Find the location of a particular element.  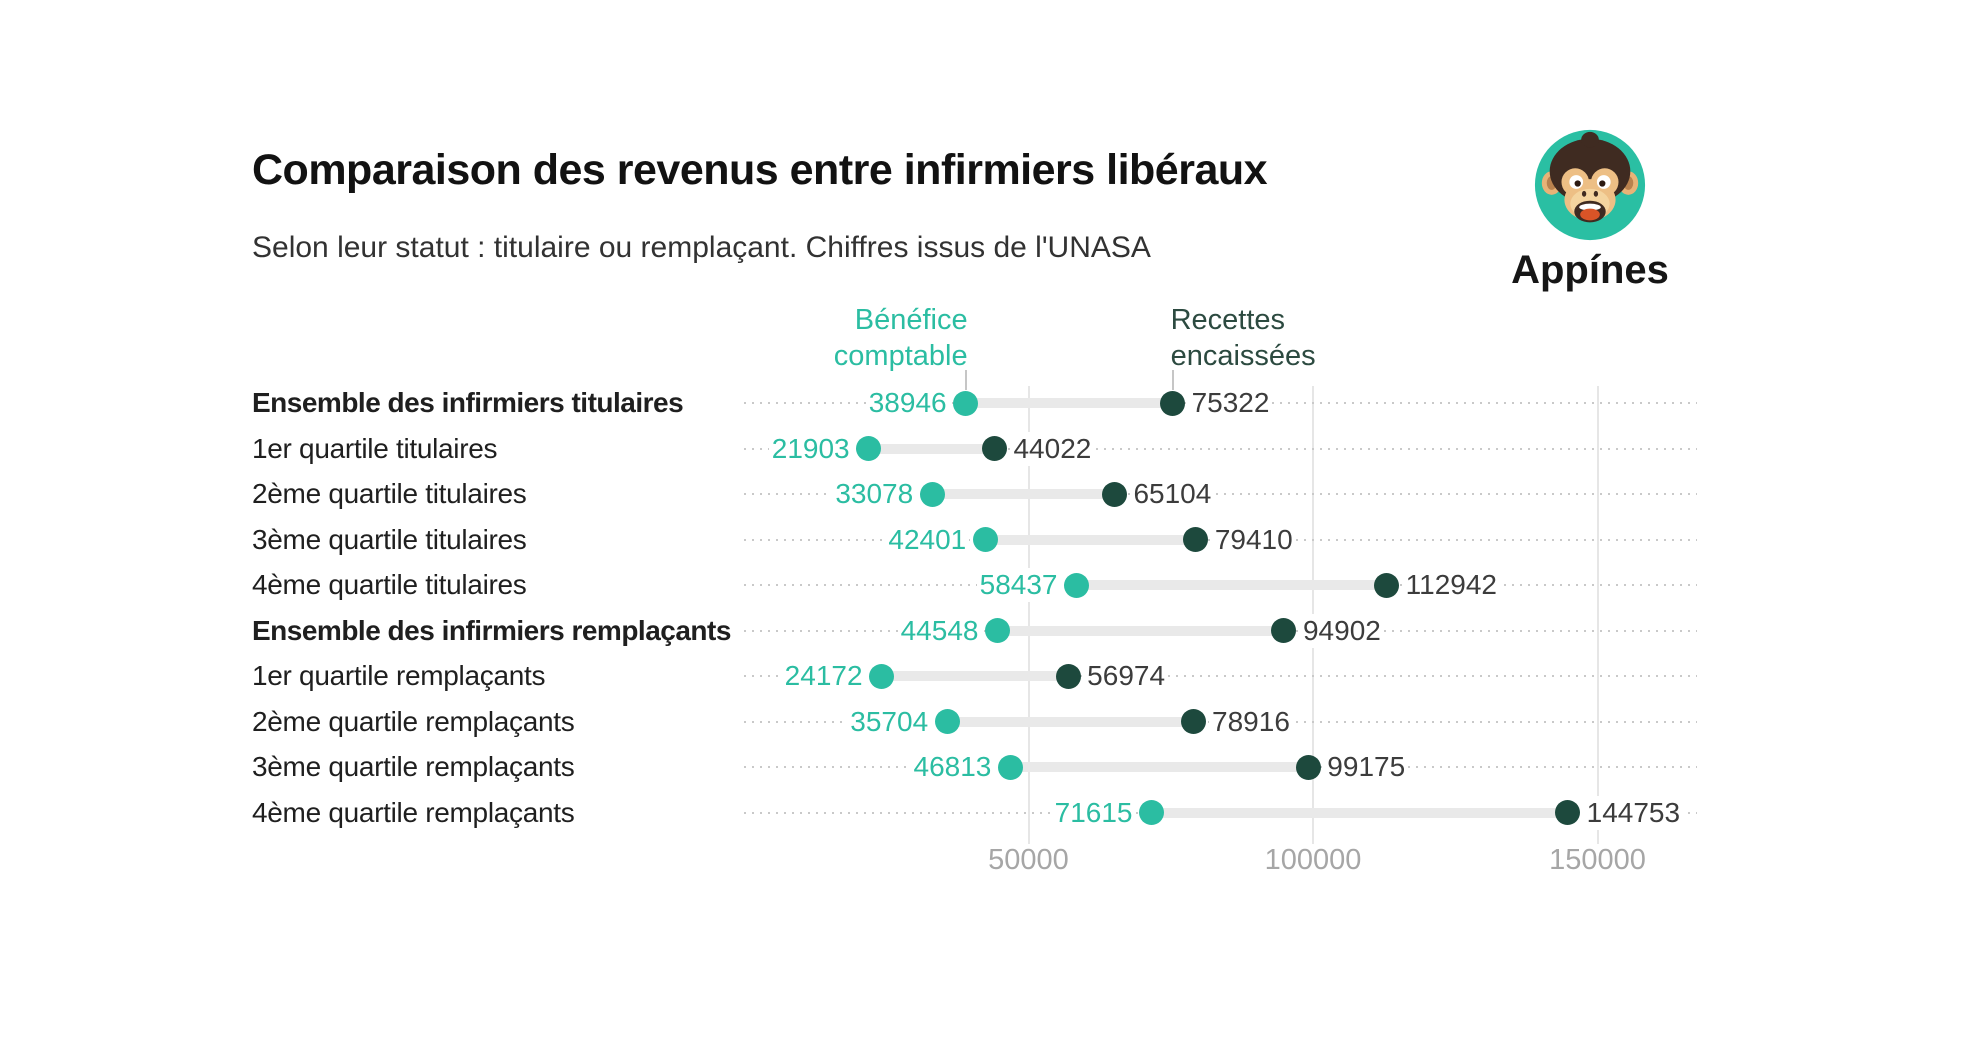

benefice-value: 24172 is located at coordinates (823, 676).